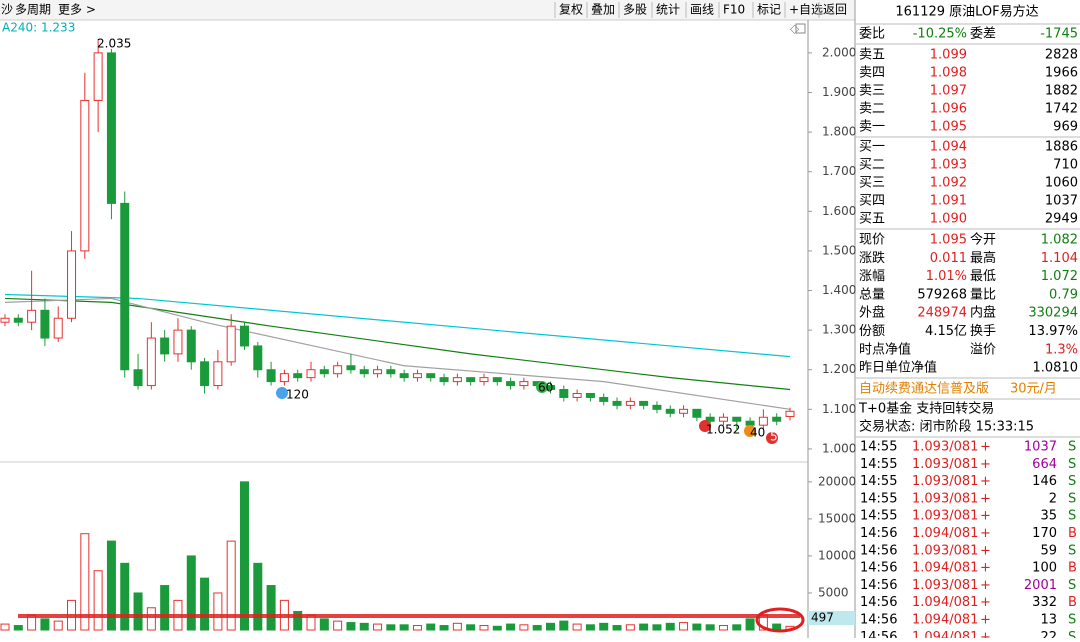 The image size is (1080, 642). What do you see at coordinates (898, 368) in the screenshot?
I see `label: 昨日单位净值` at bounding box center [898, 368].